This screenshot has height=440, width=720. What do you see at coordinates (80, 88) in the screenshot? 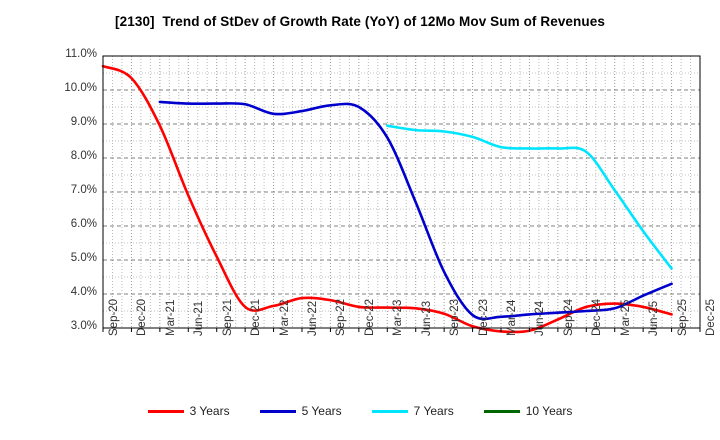
I see `y-tick-label: 10.0%` at bounding box center [80, 88].